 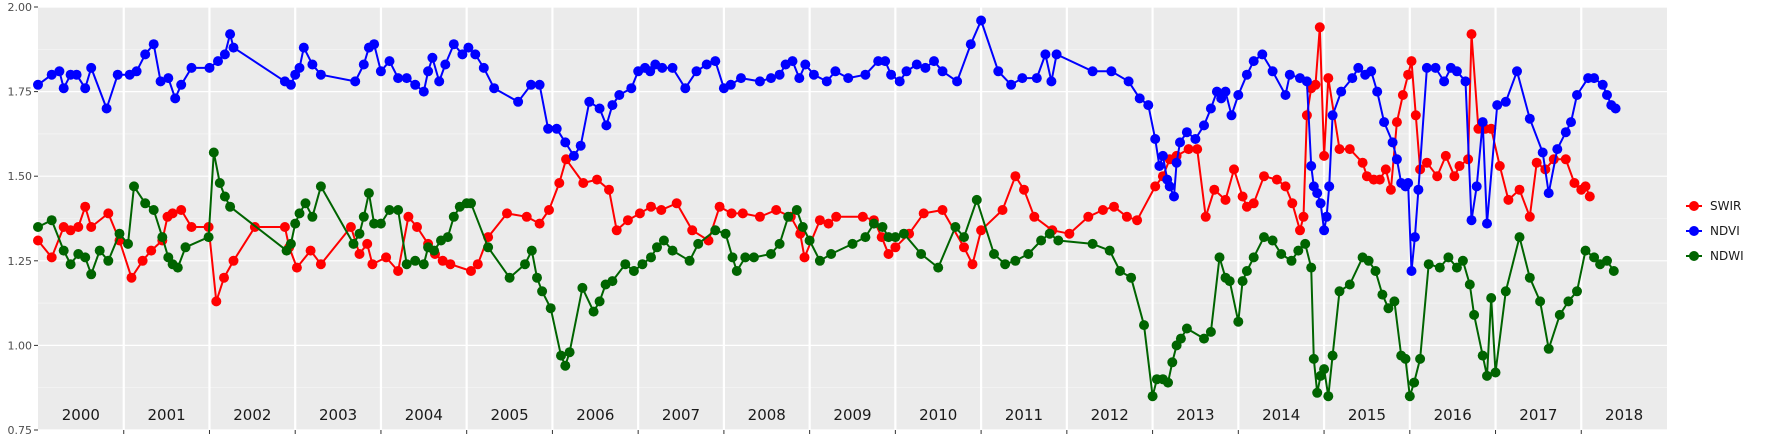 What do you see at coordinates (1694, 256) in the screenshot?
I see `legend-key-marker` at bounding box center [1694, 256].